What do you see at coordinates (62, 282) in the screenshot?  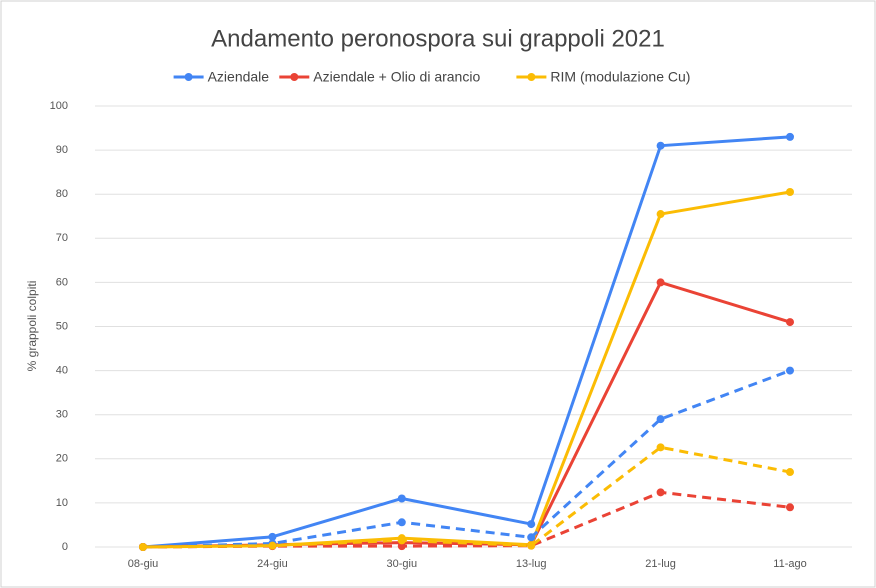 I see `y-tick-label: 60` at bounding box center [62, 282].